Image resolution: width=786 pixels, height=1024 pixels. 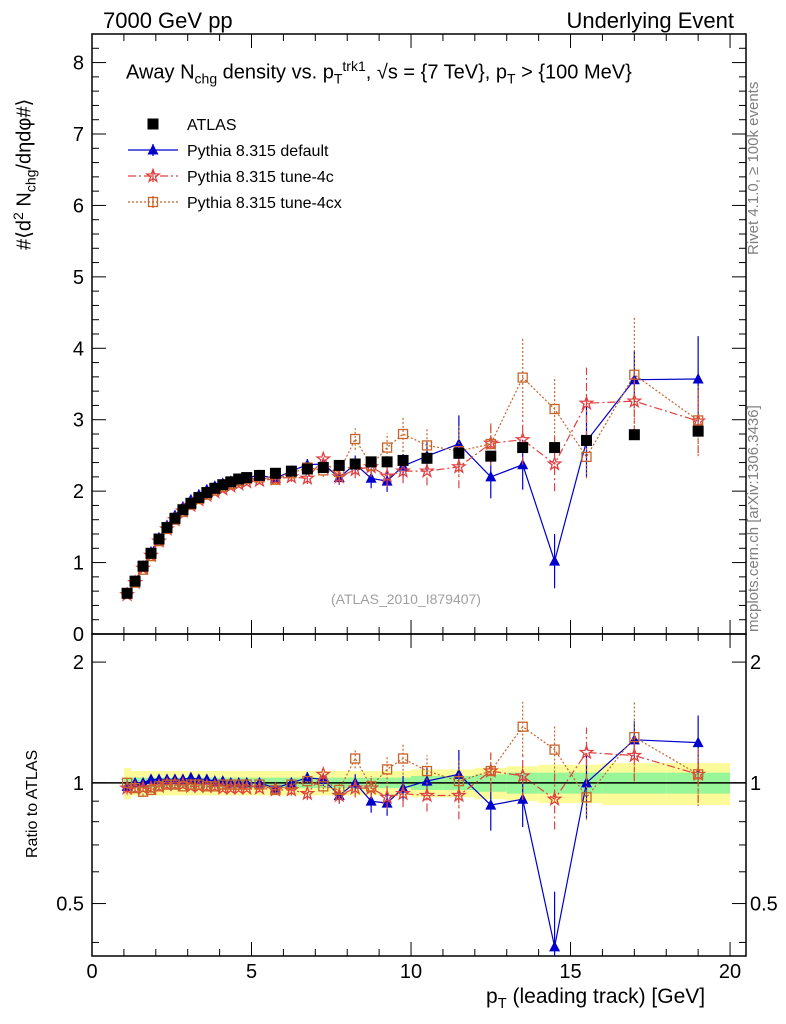 What do you see at coordinates (251, 972) in the screenshot?
I see `x-tick-label: 5` at bounding box center [251, 972].